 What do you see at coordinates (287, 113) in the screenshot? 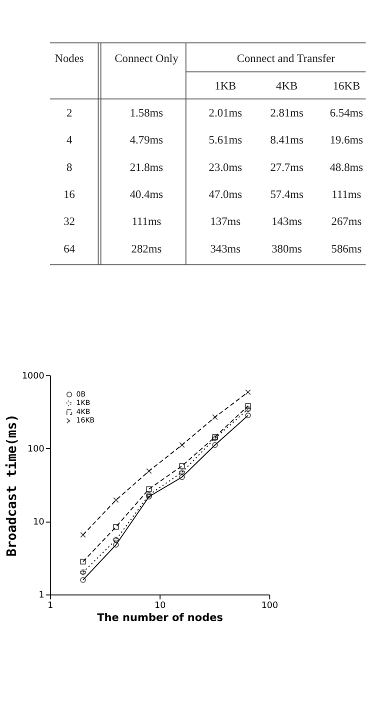
I see `text: 2.81ms` at bounding box center [287, 113].